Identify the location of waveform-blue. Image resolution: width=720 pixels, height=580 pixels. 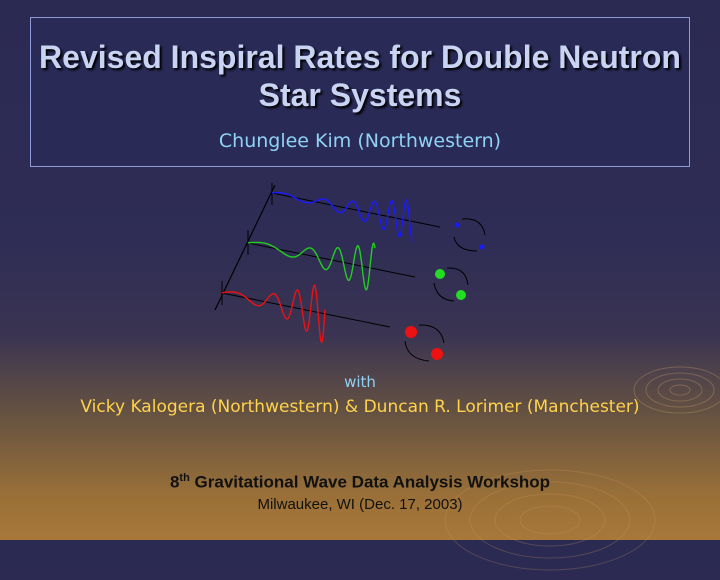
(342, 216).